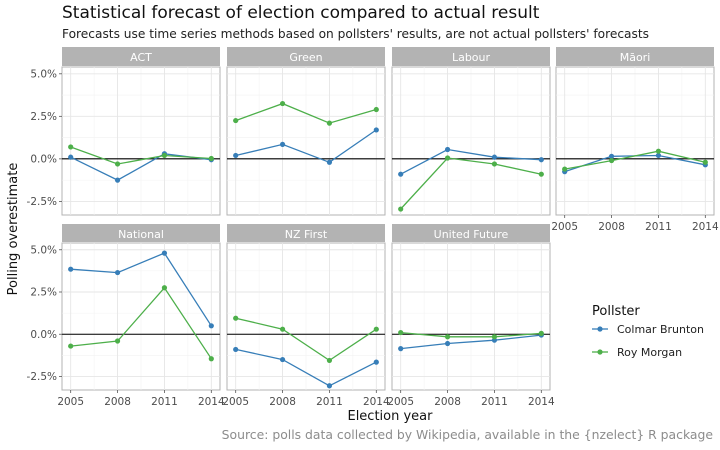  What do you see at coordinates (141, 323) in the screenshot?
I see `series-line-national-roy-morgan` at bounding box center [141, 323].